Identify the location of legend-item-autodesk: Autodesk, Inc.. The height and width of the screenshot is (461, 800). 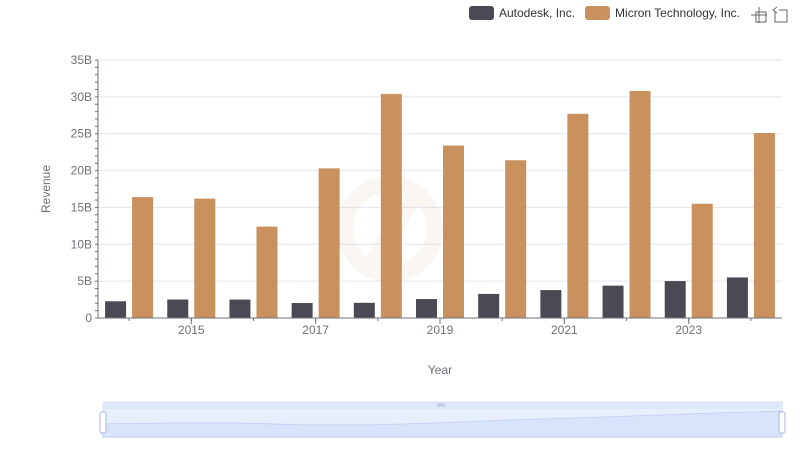
(522, 13).